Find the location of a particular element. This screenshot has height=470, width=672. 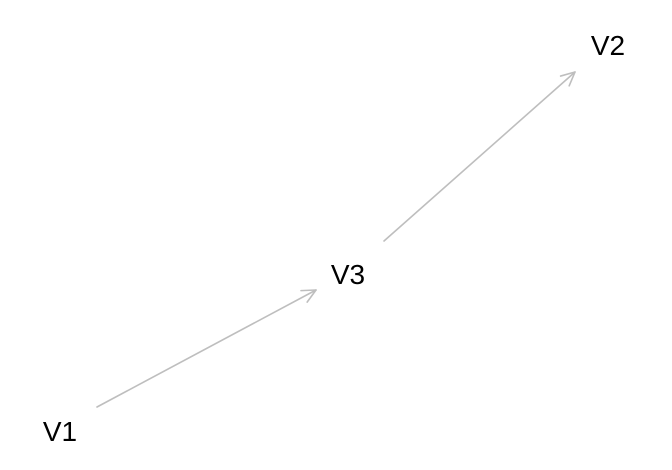

edge-v1-v3 is located at coordinates (206, 348).